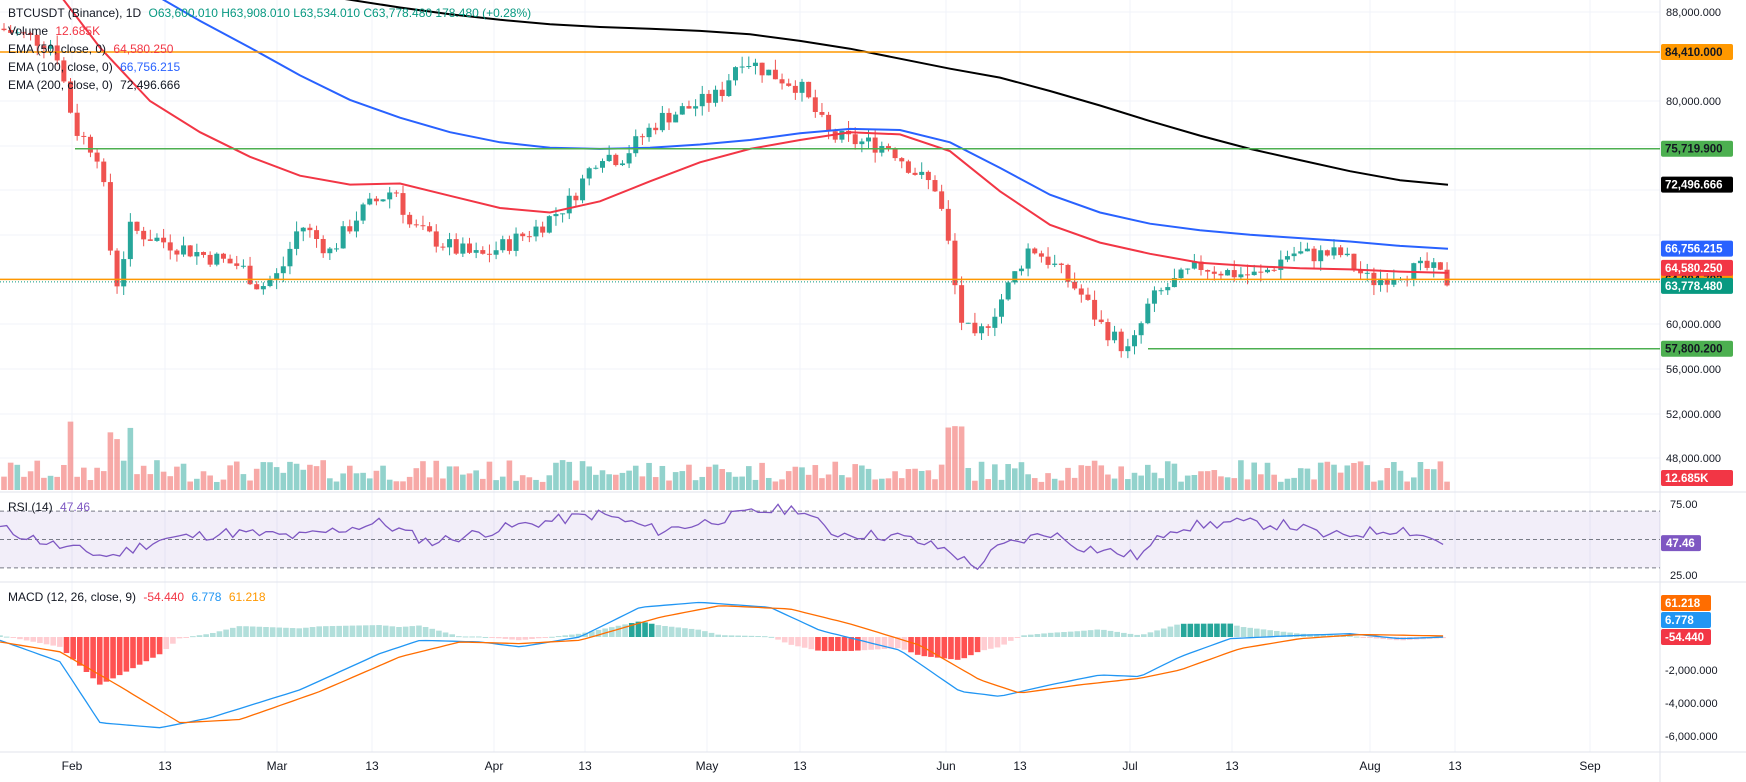 This screenshot has height=782, width=1746. I want to click on volume-label: Volume, so click(28, 31).